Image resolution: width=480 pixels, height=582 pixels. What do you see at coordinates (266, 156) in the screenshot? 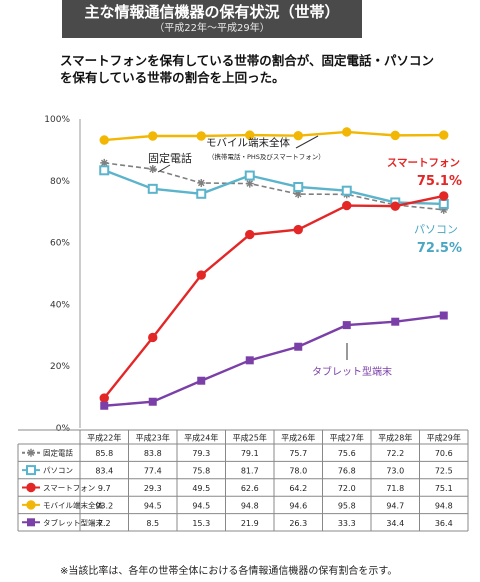
I see `annotation-mobile-sub: （携帯電話・PHS及びスマートフォン）` at bounding box center [266, 156].